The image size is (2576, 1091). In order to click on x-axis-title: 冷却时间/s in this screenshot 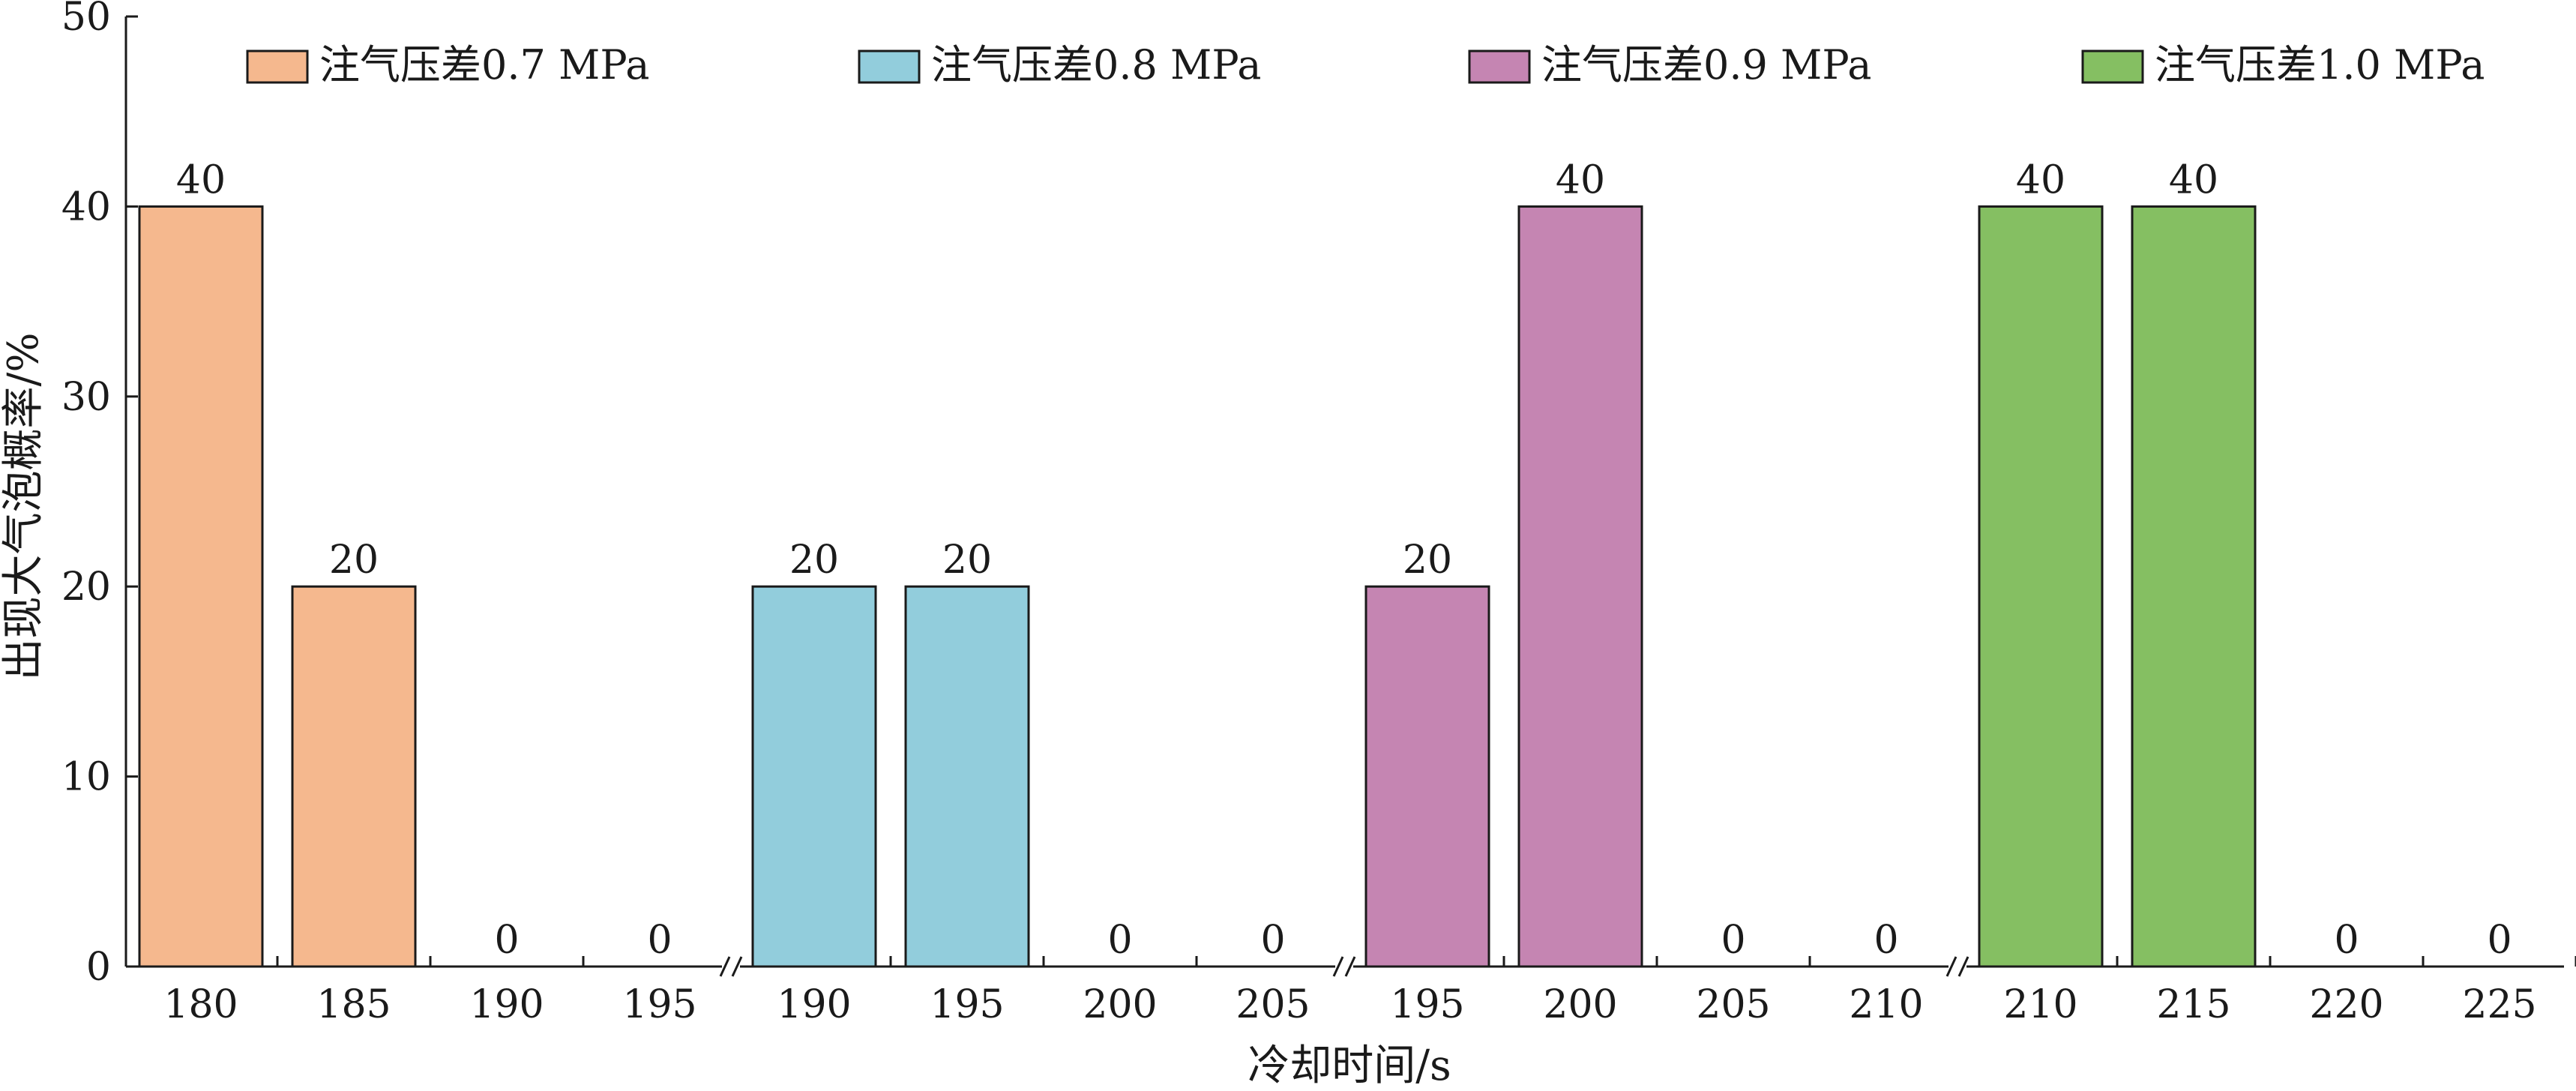, I will do `click(1349, 1066)`.